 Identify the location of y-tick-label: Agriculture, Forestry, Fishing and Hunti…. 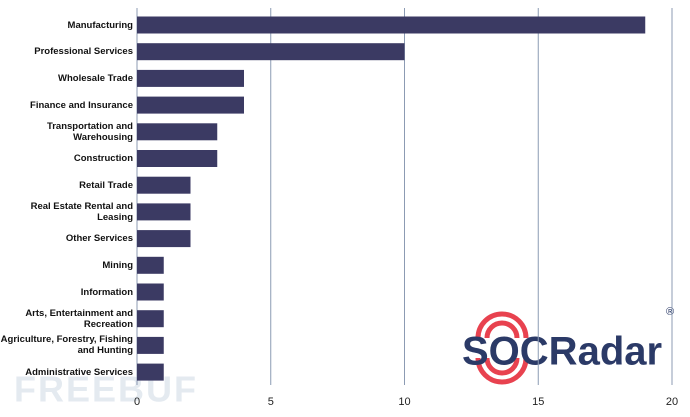
(66, 345).